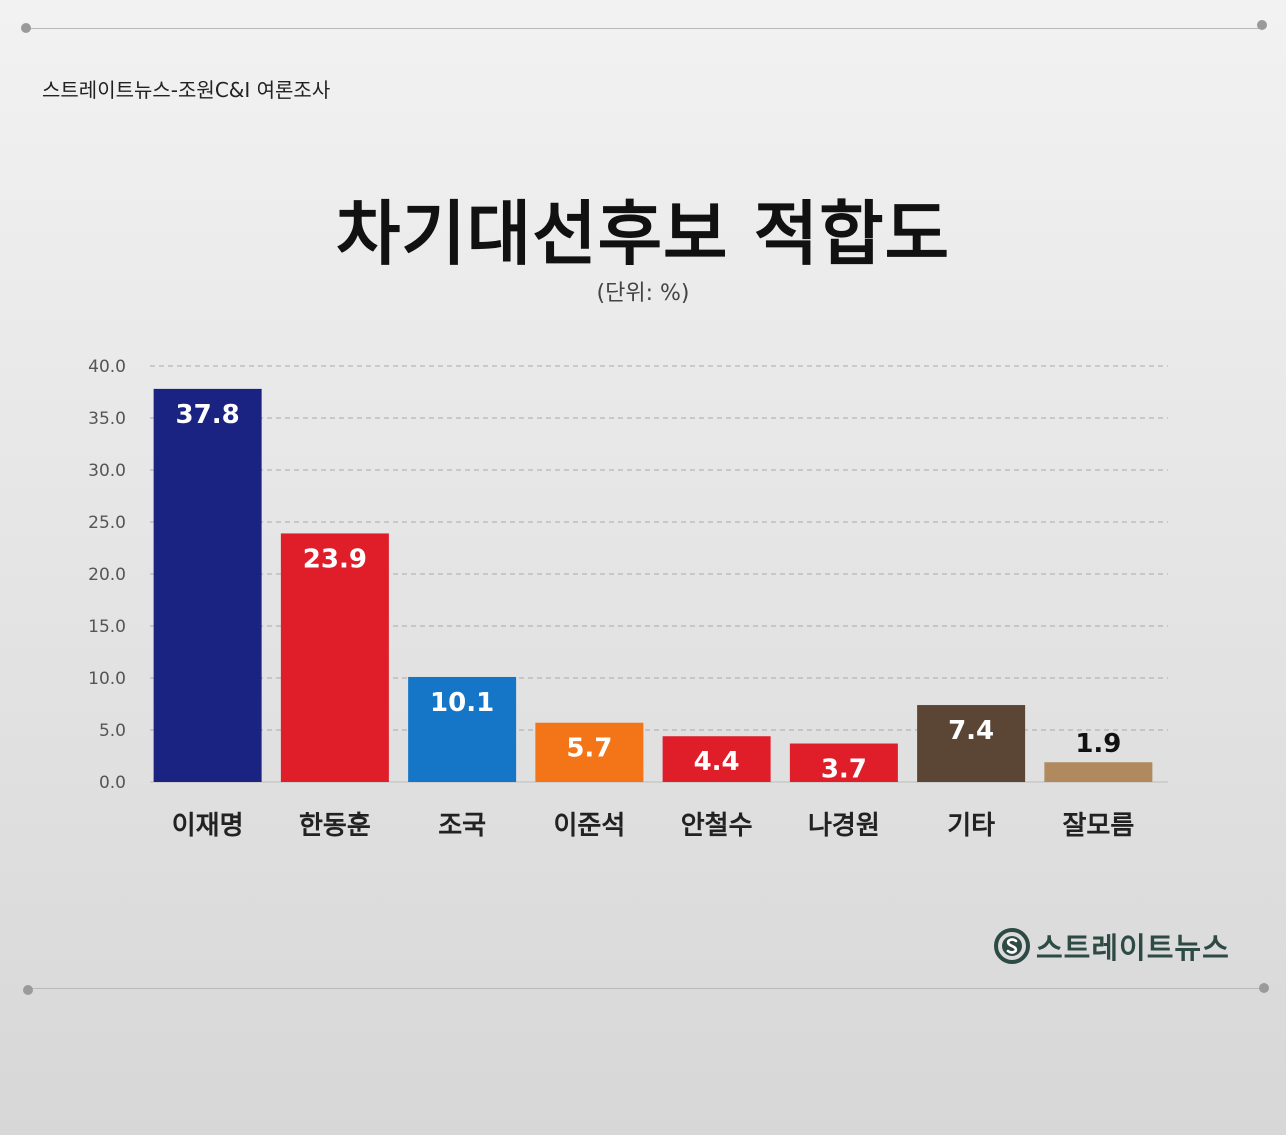 This screenshot has height=1135, width=1286. I want to click on y-tick-label: 20.0, so click(107, 575).